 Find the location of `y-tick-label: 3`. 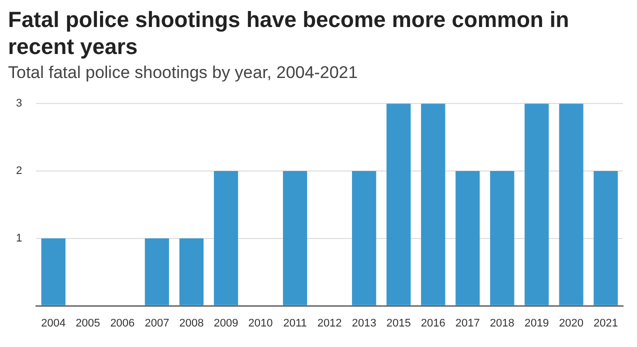

y-tick-label: 3 is located at coordinates (19, 104).